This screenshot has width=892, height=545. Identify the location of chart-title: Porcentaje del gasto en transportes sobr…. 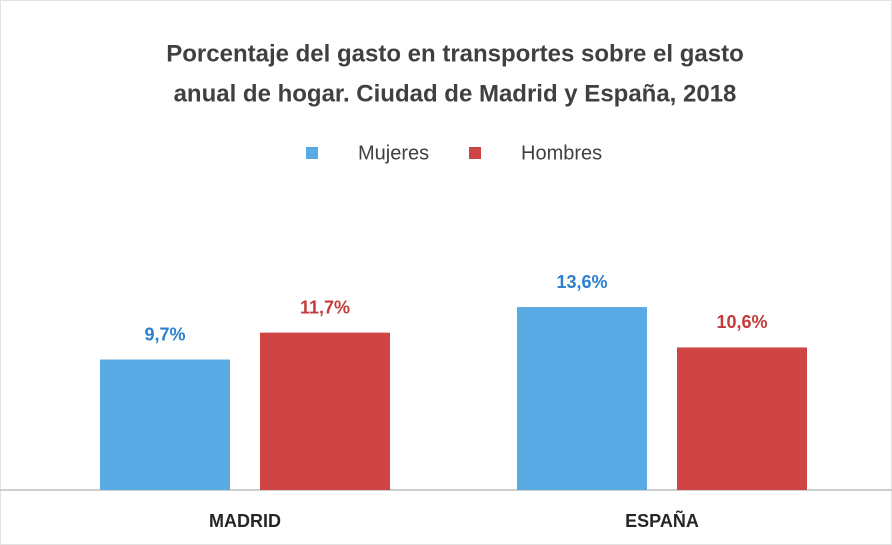
(455, 53).